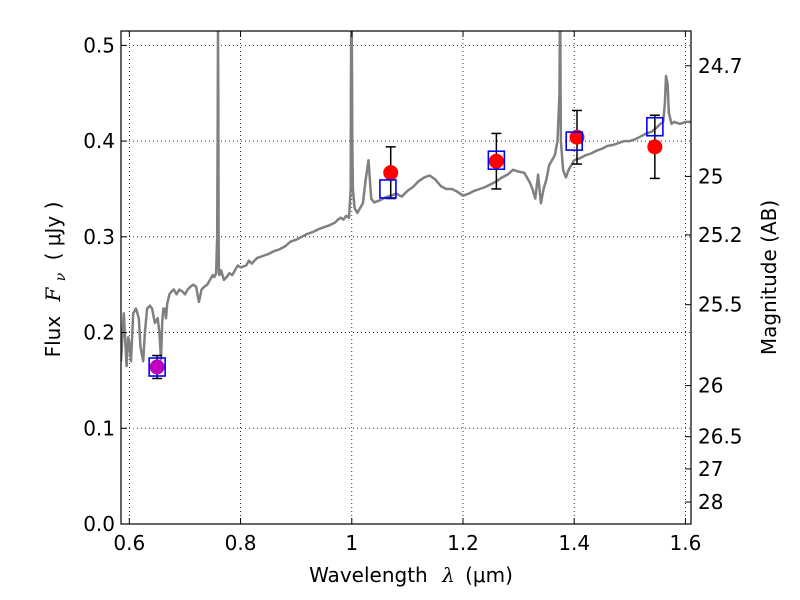  Describe the element at coordinates (720, 437) in the screenshot. I see `magnitude-tick-label: 26.5` at that location.